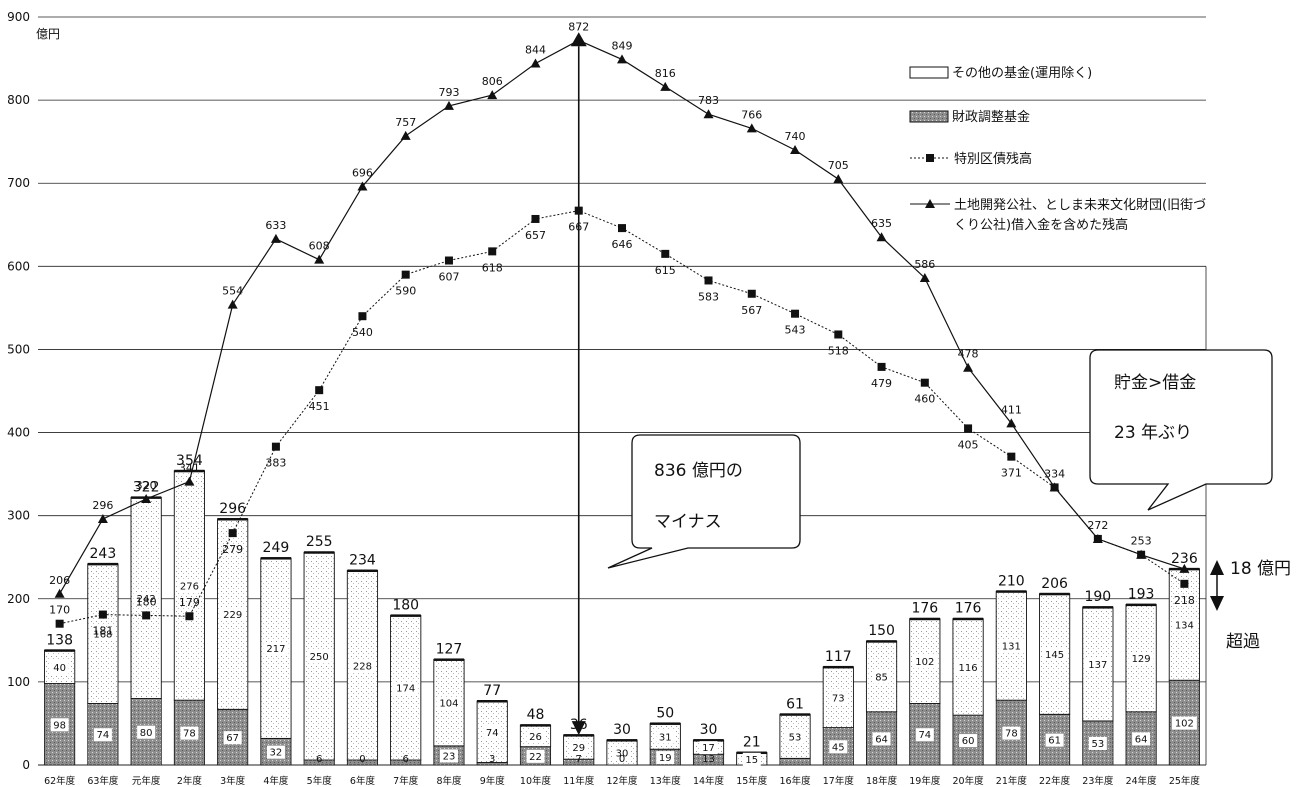 The height and width of the screenshot is (787, 1304). I want to click on legend-item-fiscal-fund: 財政調整基金, so click(969, 117).